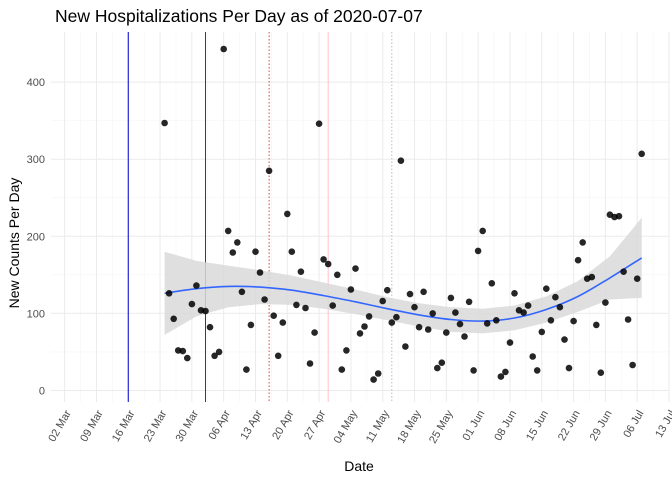  What do you see at coordinates (283, 425) in the screenshot?
I see `x-tick-label: 20 Apr` at bounding box center [283, 425].